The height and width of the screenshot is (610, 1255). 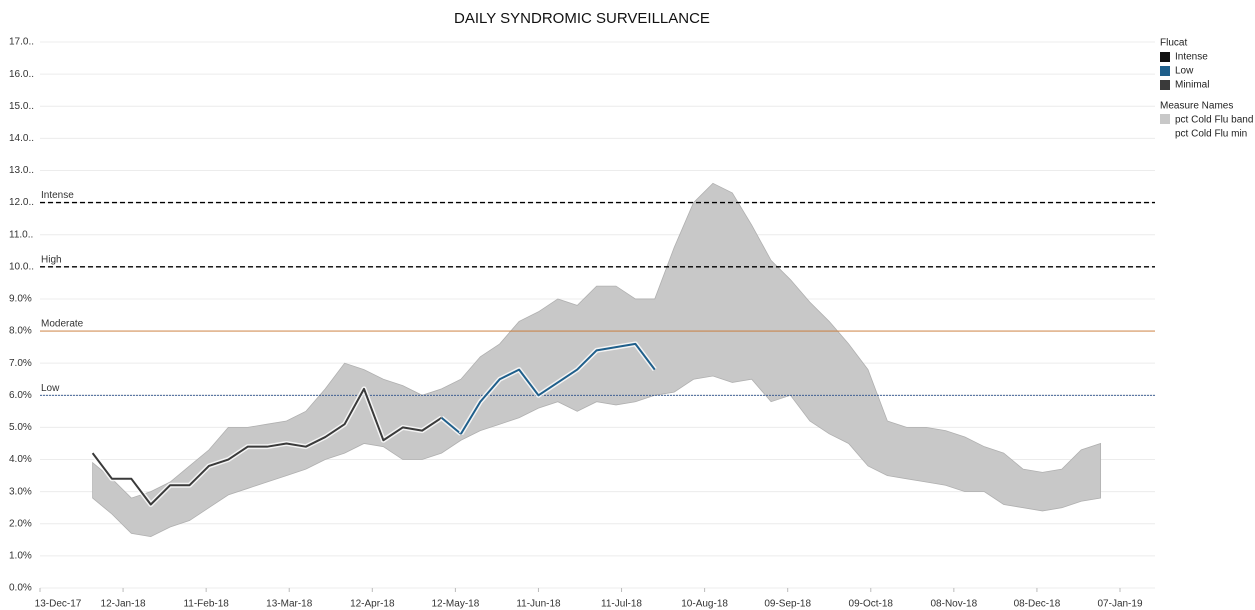 I want to click on y-tick-label: 16.0.., so click(x=21, y=74).